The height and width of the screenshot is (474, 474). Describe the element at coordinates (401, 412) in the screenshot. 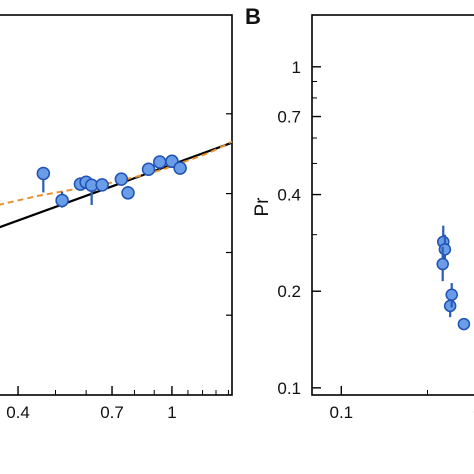

I see `panel-b-x-tick-labels: 0.10` at that location.